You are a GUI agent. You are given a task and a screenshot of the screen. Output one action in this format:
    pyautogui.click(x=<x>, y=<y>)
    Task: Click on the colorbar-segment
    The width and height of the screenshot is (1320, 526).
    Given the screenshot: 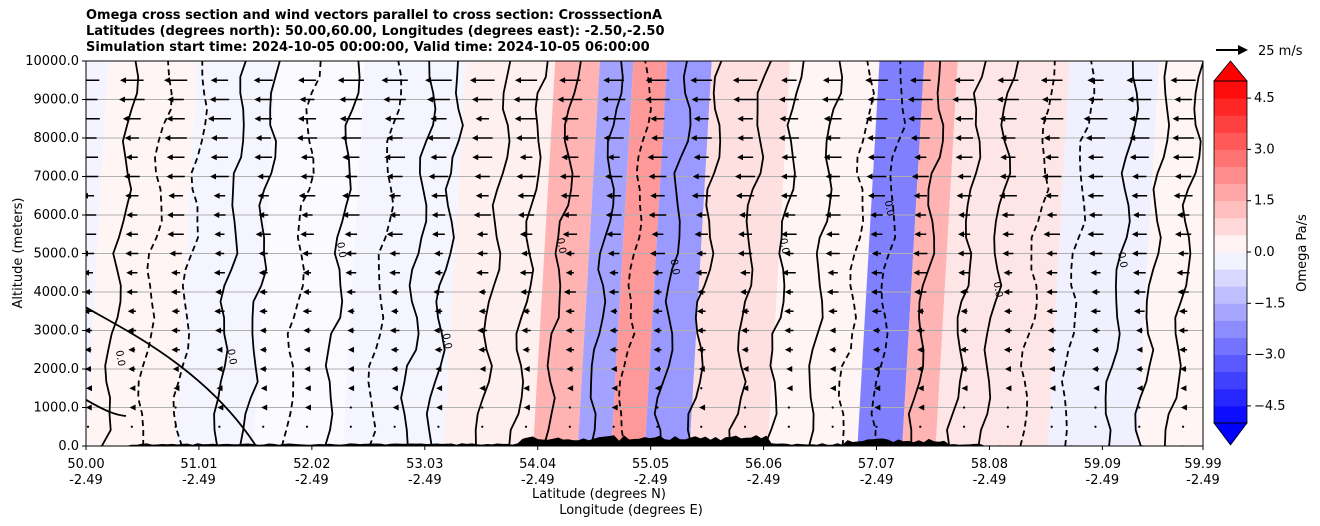 What is the action you would take?
    pyautogui.click(x=1230, y=209)
    